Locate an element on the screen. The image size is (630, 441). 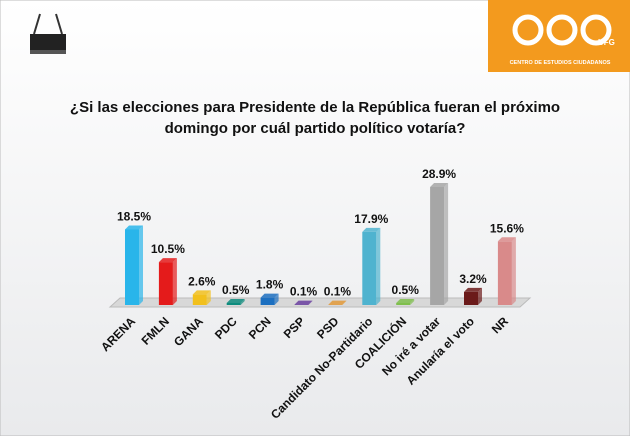
value-label: 28.9% is located at coordinates (439, 174).